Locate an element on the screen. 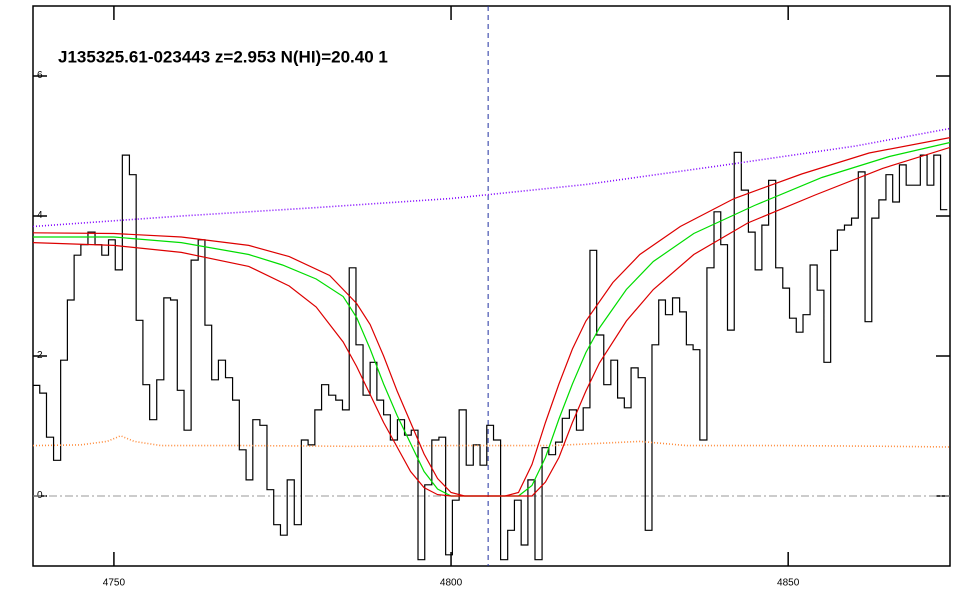 Image resolution: width=960 pixels, height=600 pixels. chart-title: J135325.61-023443 z=2.953 N(HI)=20.40 1 is located at coordinates (223, 56).